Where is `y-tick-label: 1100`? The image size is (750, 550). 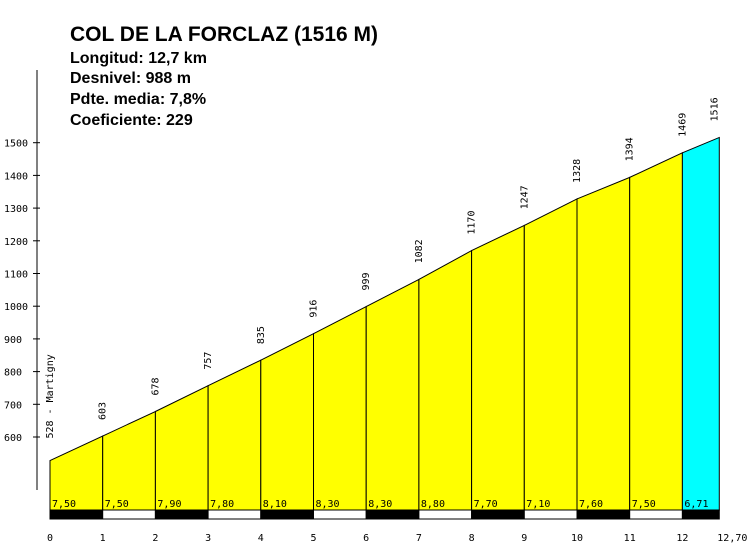 y-tick-label: 1100 is located at coordinates (16, 275).